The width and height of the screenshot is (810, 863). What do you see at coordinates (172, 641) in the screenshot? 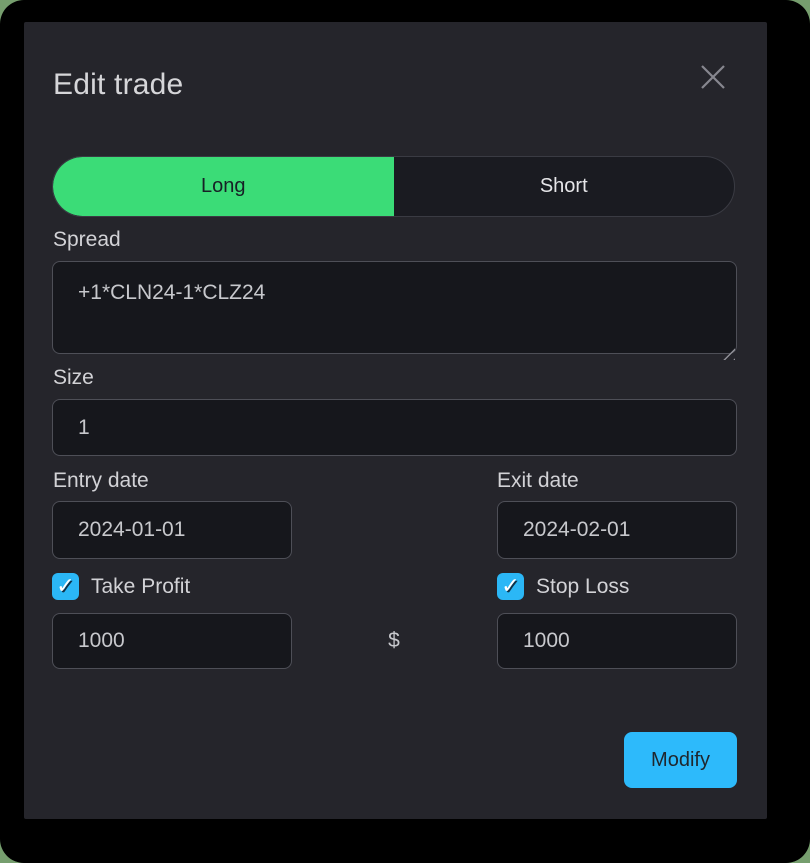
I see `take-profit-input` at bounding box center [172, 641].